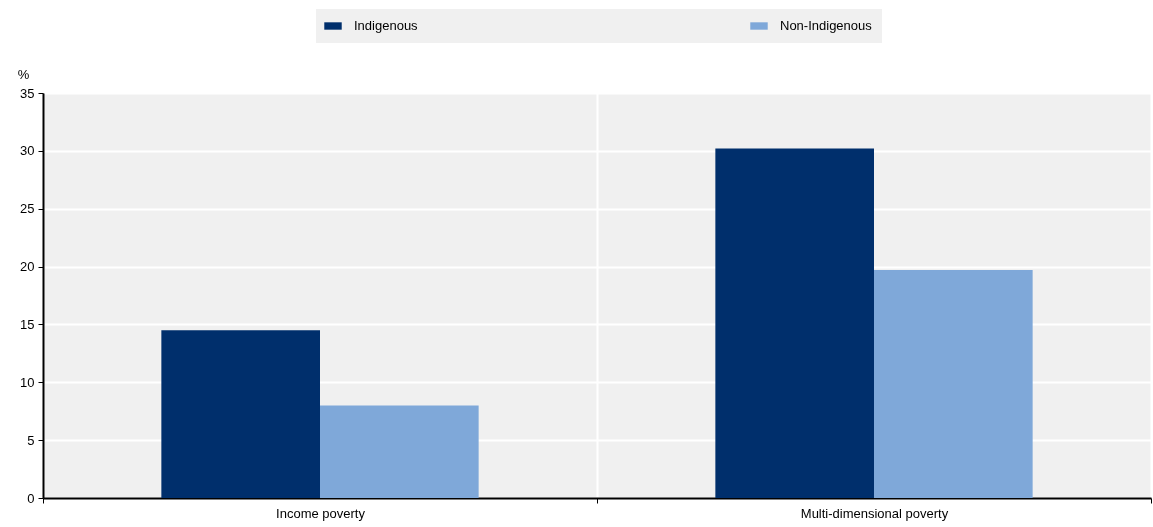 This screenshot has width=1153, height=527. What do you see at coordinates (27, 93) in the screenshot?
I see `y-tick-label: 35` at bounding box center [27, 93].